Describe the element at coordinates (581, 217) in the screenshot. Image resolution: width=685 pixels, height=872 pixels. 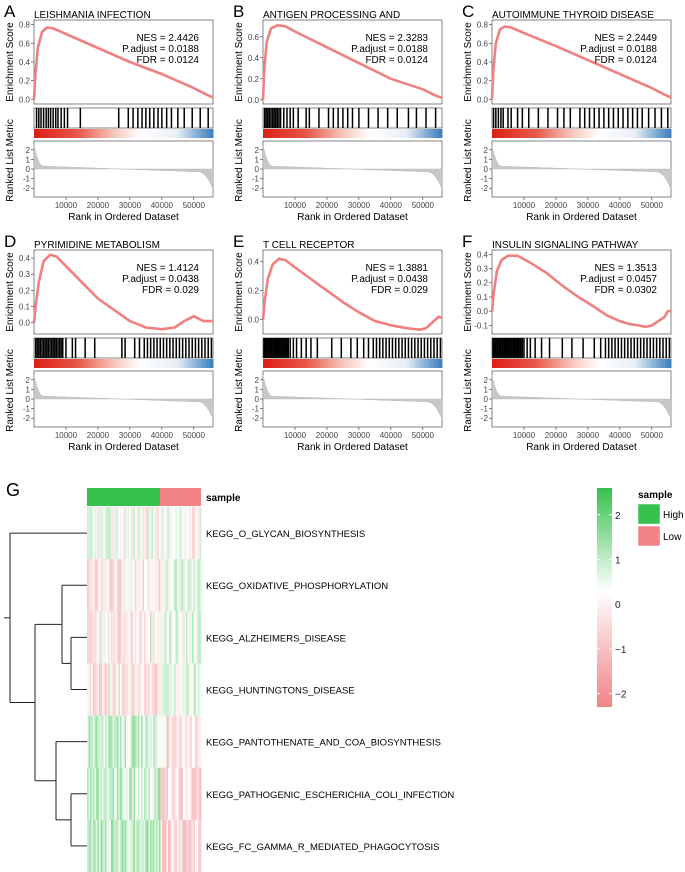
I see `x-axis-label: Rank in Ordered Dataset` at that location.